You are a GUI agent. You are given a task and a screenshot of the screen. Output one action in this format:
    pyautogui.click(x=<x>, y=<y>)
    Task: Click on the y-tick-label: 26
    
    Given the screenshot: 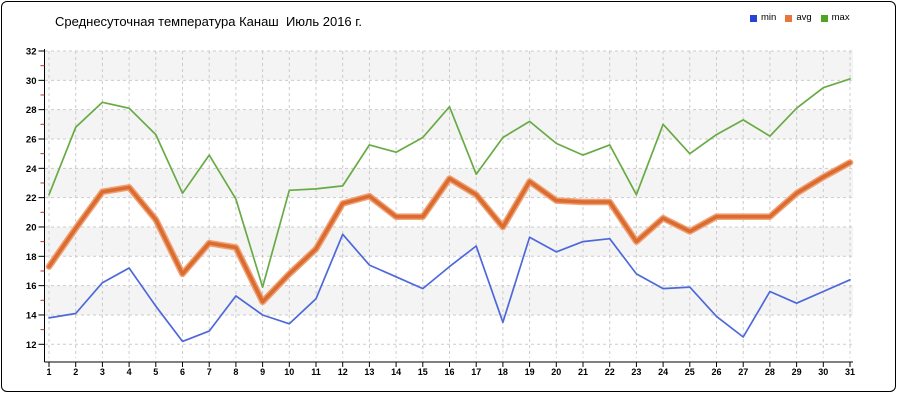 What is the action you would take?
    pyautogui.click(x=31, y=139)
    